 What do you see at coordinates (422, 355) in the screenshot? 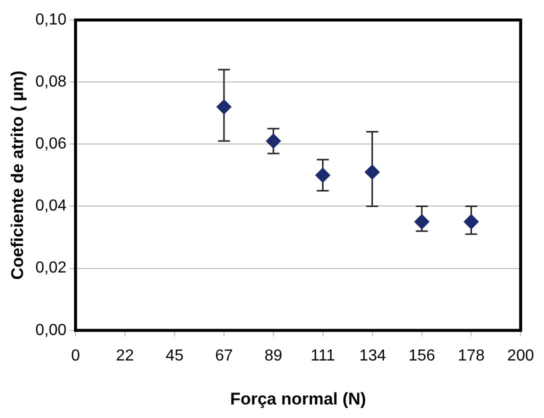
I see `x-tick-label: 156` at bounding box center [422, 355].